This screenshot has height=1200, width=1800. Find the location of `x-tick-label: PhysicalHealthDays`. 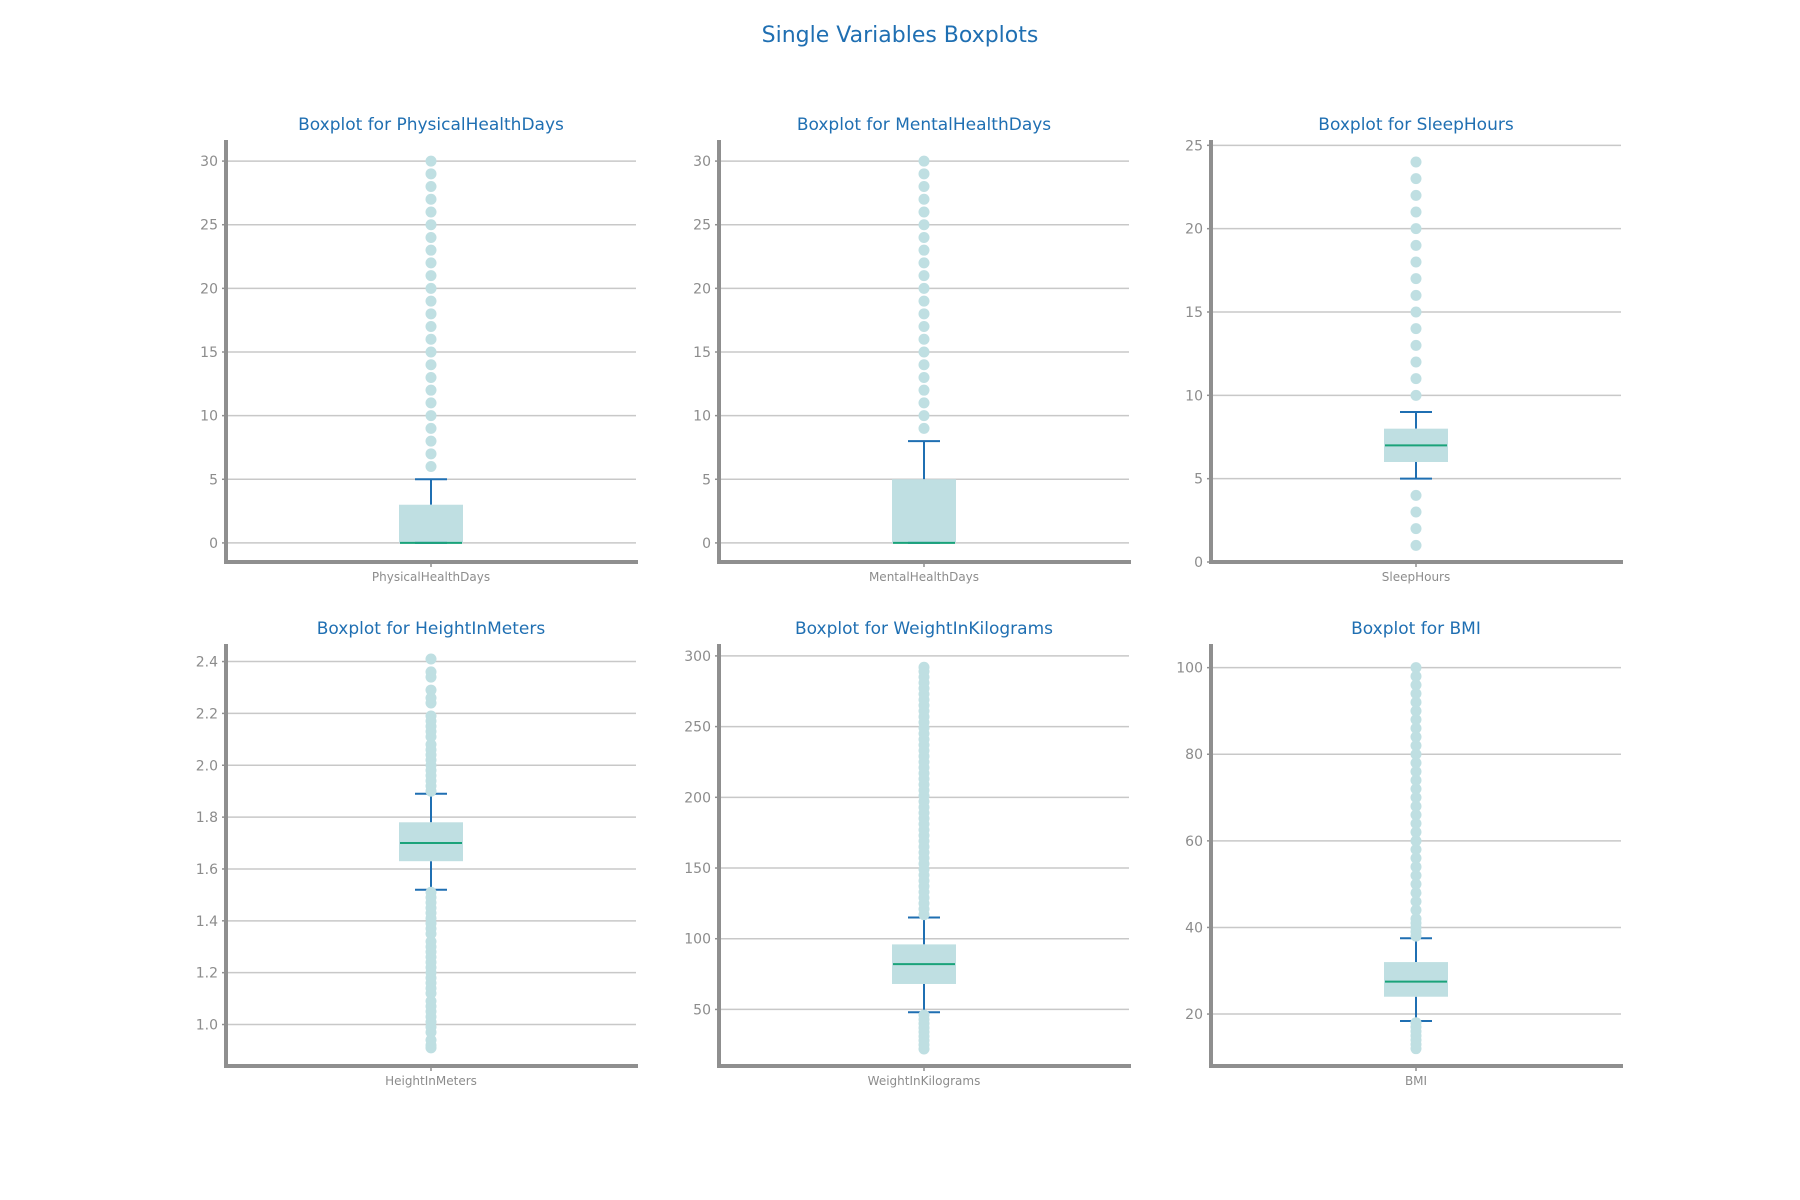

x-tick-label: PhysicalHealthDays is located at coordinates (431, 577).